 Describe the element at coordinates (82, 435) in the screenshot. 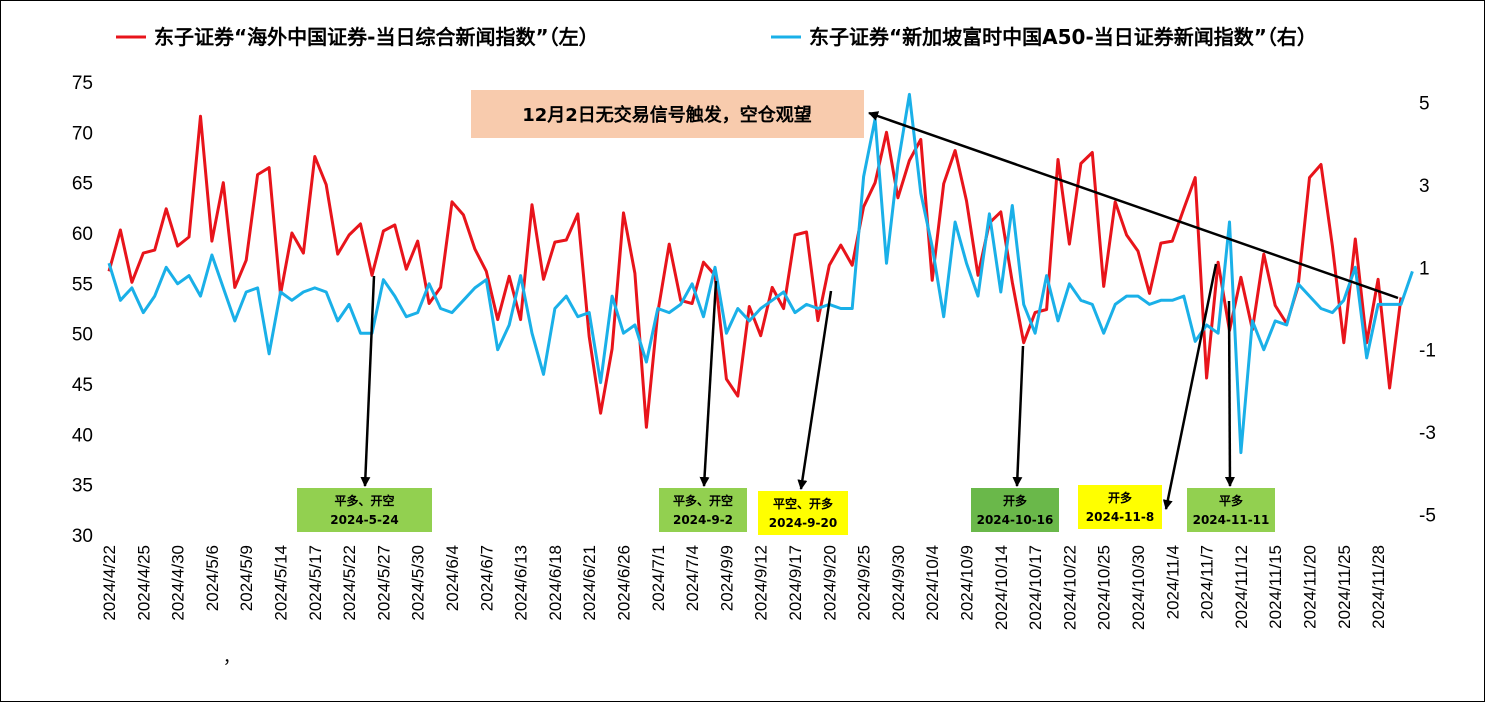

I see `y-left-tick-label: 40` at that location.